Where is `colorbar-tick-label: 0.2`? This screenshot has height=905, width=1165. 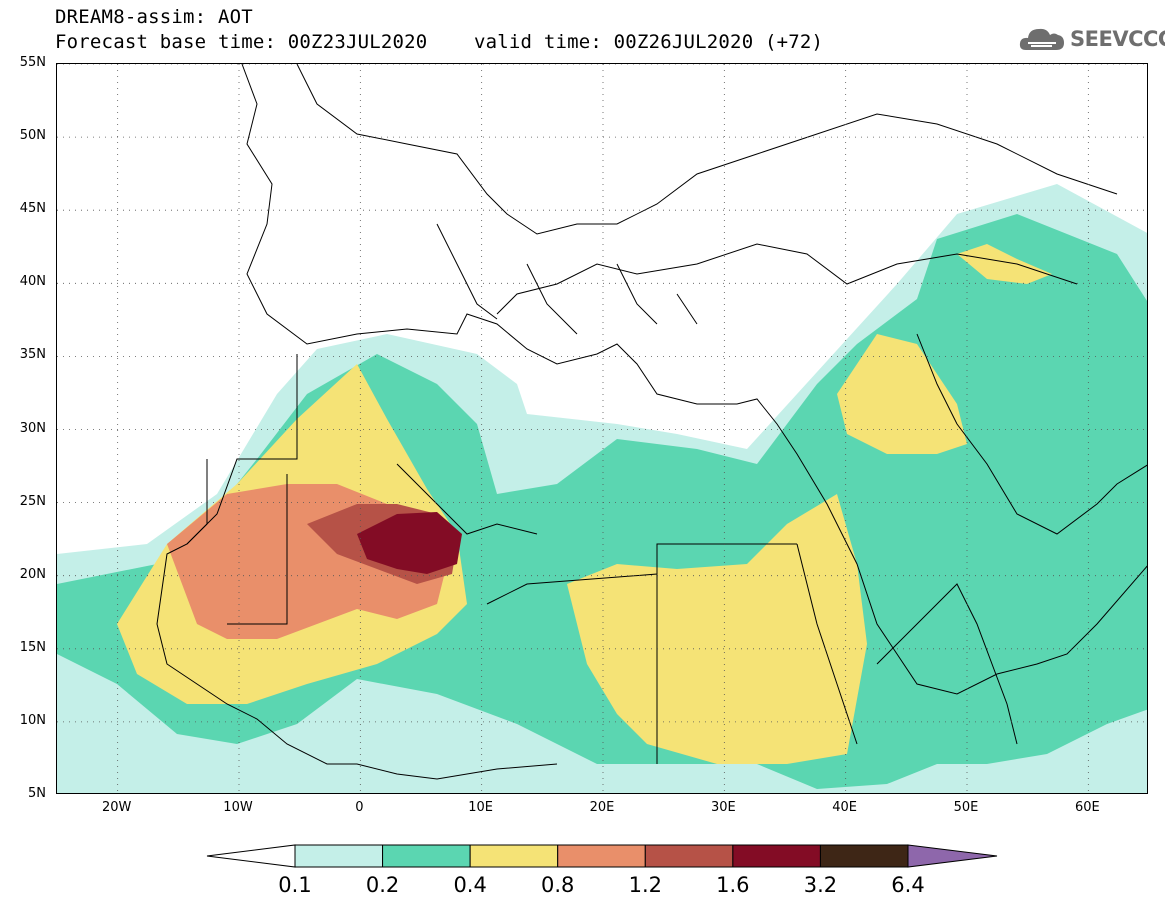
colorbar-tick-label: 0.2 is located at coordinates (382, 885).